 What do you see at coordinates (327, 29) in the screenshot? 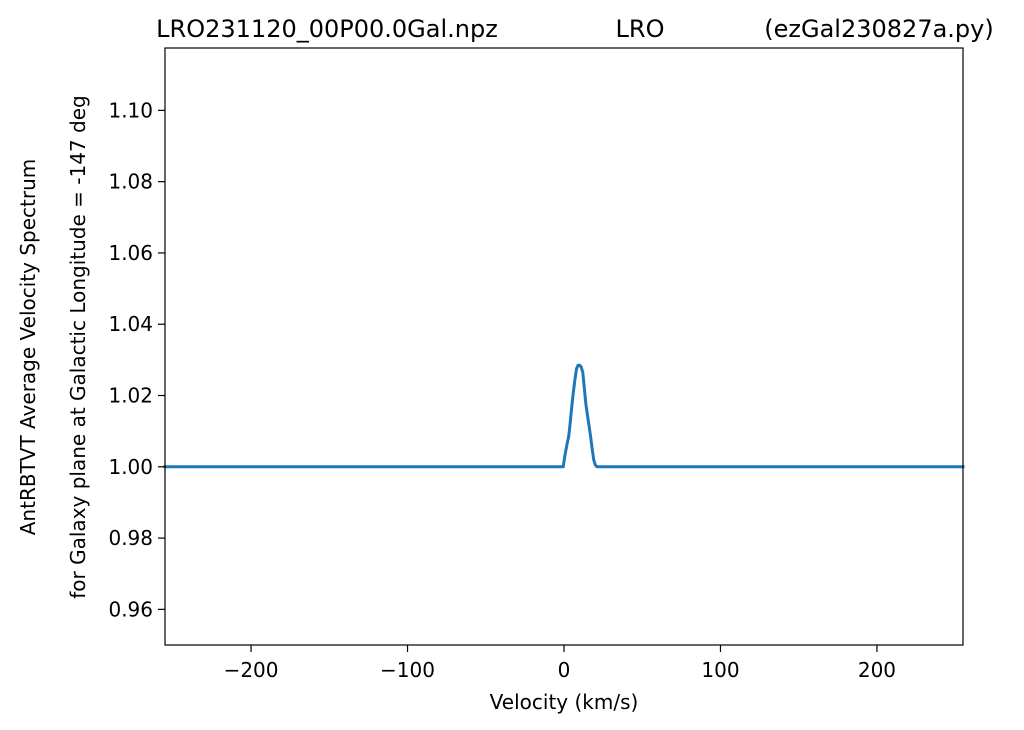
I see `chart-title-left: LRO231120_00P00.0Gal.npz` at bounding box center [327, 29].